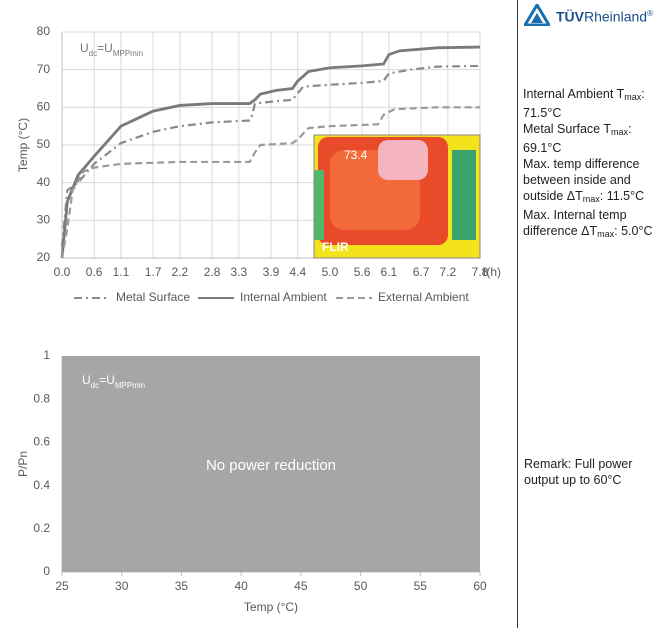  I want to click on note: Metal Surface Tmax: 69.1°C, so click(593, 138).